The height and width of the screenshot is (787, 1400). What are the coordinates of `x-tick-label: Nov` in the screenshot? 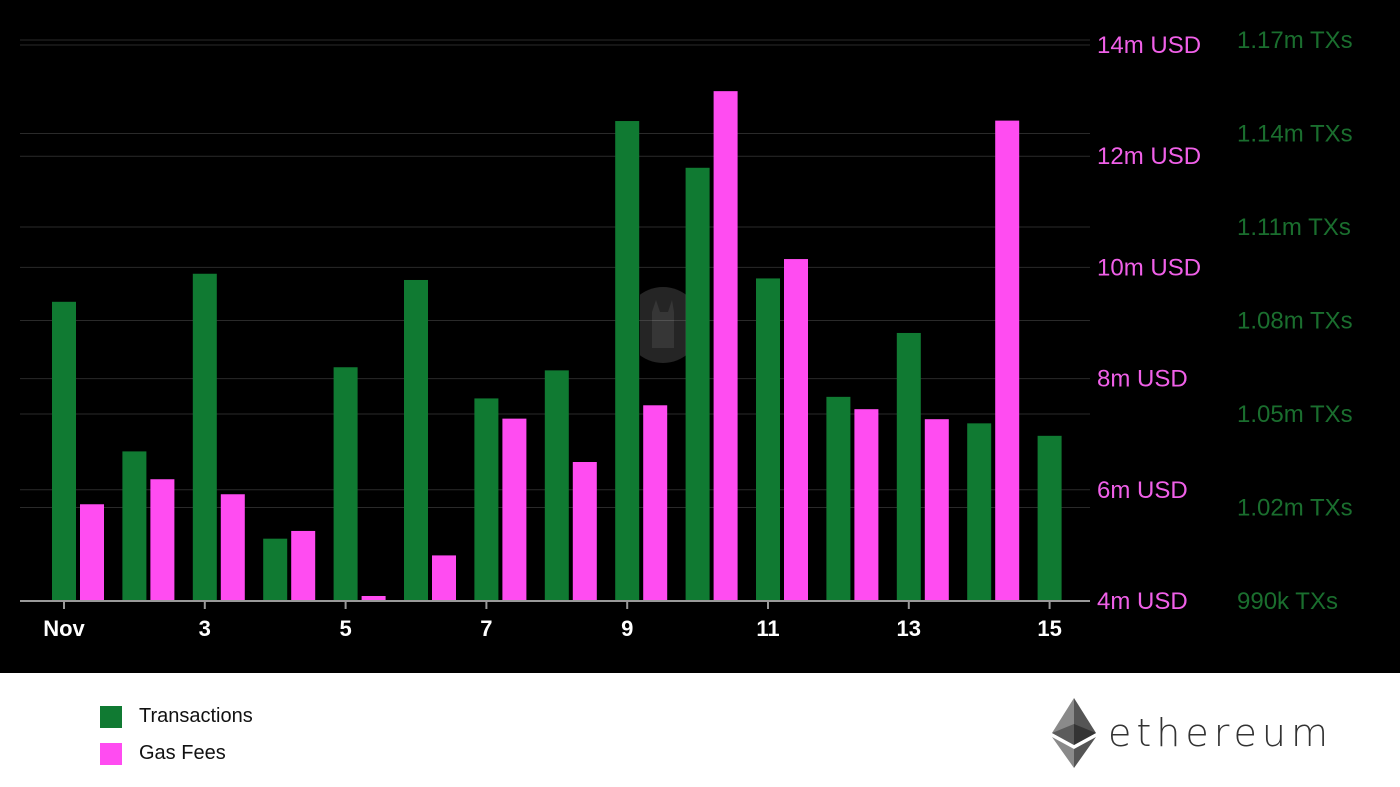 It's located at (64, 628).